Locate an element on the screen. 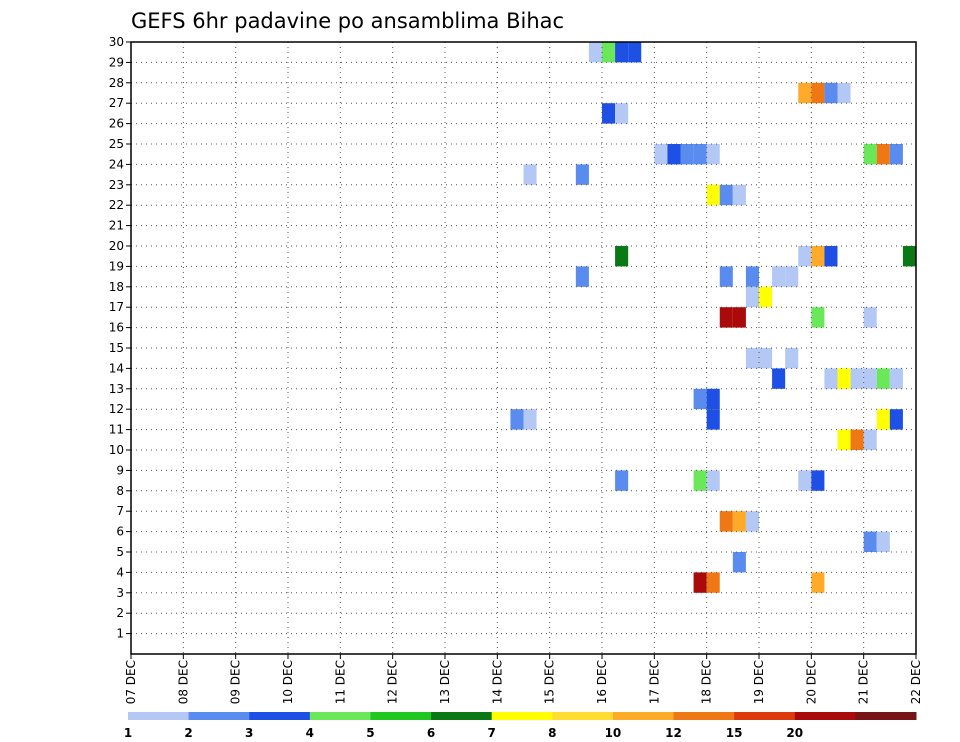  y-tick-label: 28 is located at coordinates (116, 83).